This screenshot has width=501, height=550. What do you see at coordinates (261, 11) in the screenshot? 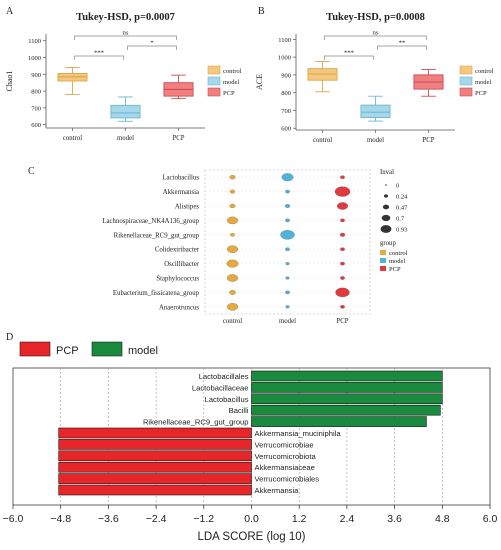
I see `panel-letter: B` at bounding box center [261, 11].